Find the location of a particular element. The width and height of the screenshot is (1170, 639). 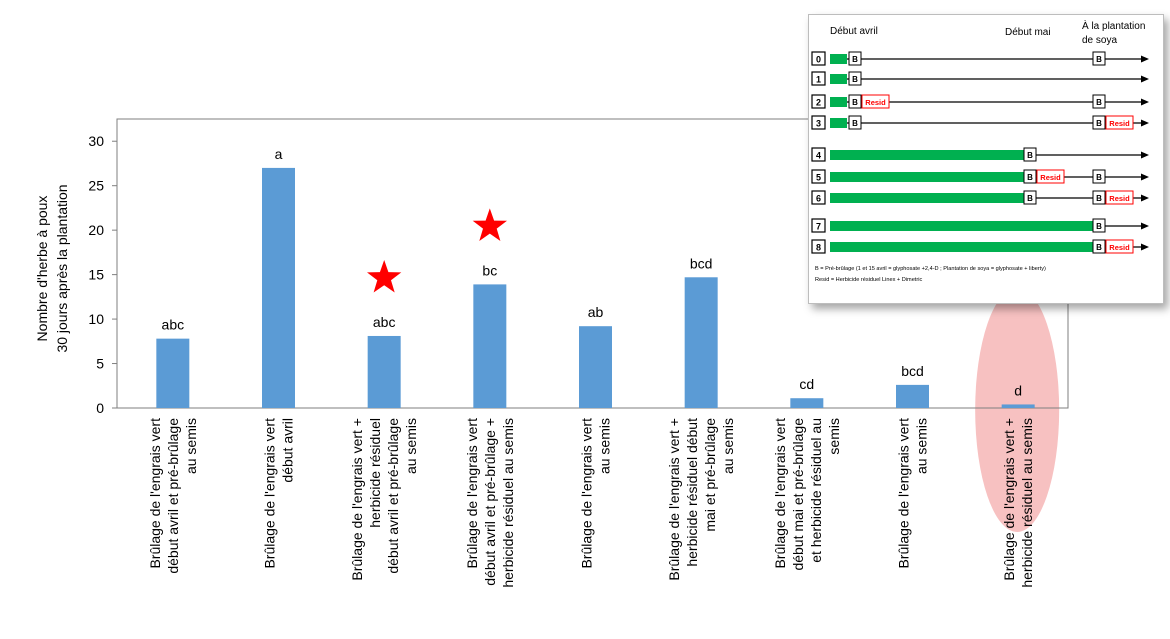

category-label: début avril is located at coordinates (288, 450).